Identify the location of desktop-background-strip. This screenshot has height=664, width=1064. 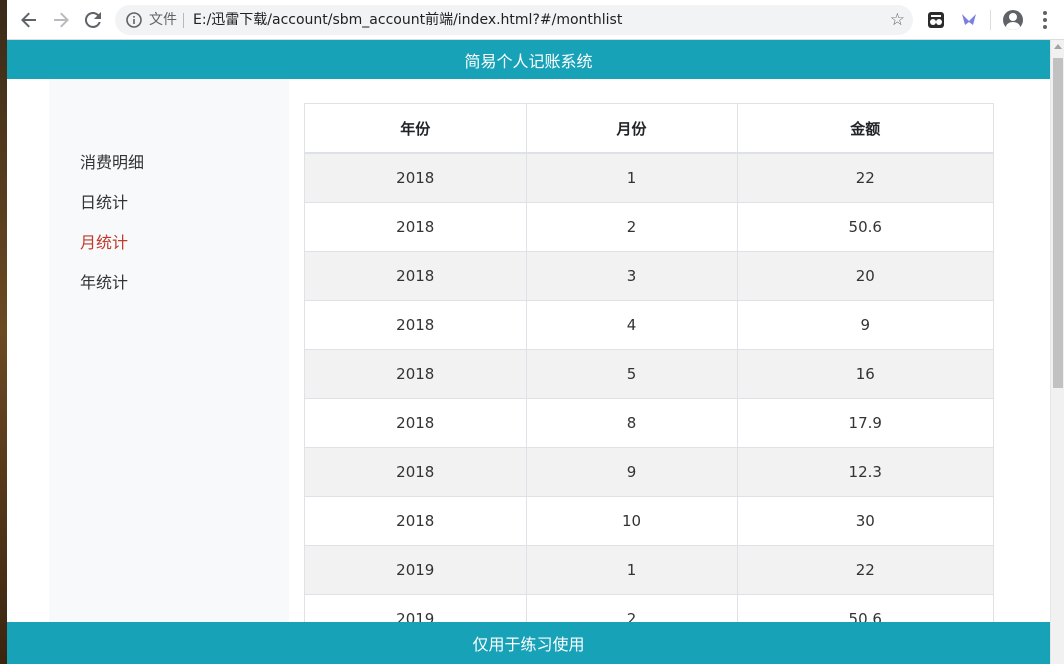
(3, 332).